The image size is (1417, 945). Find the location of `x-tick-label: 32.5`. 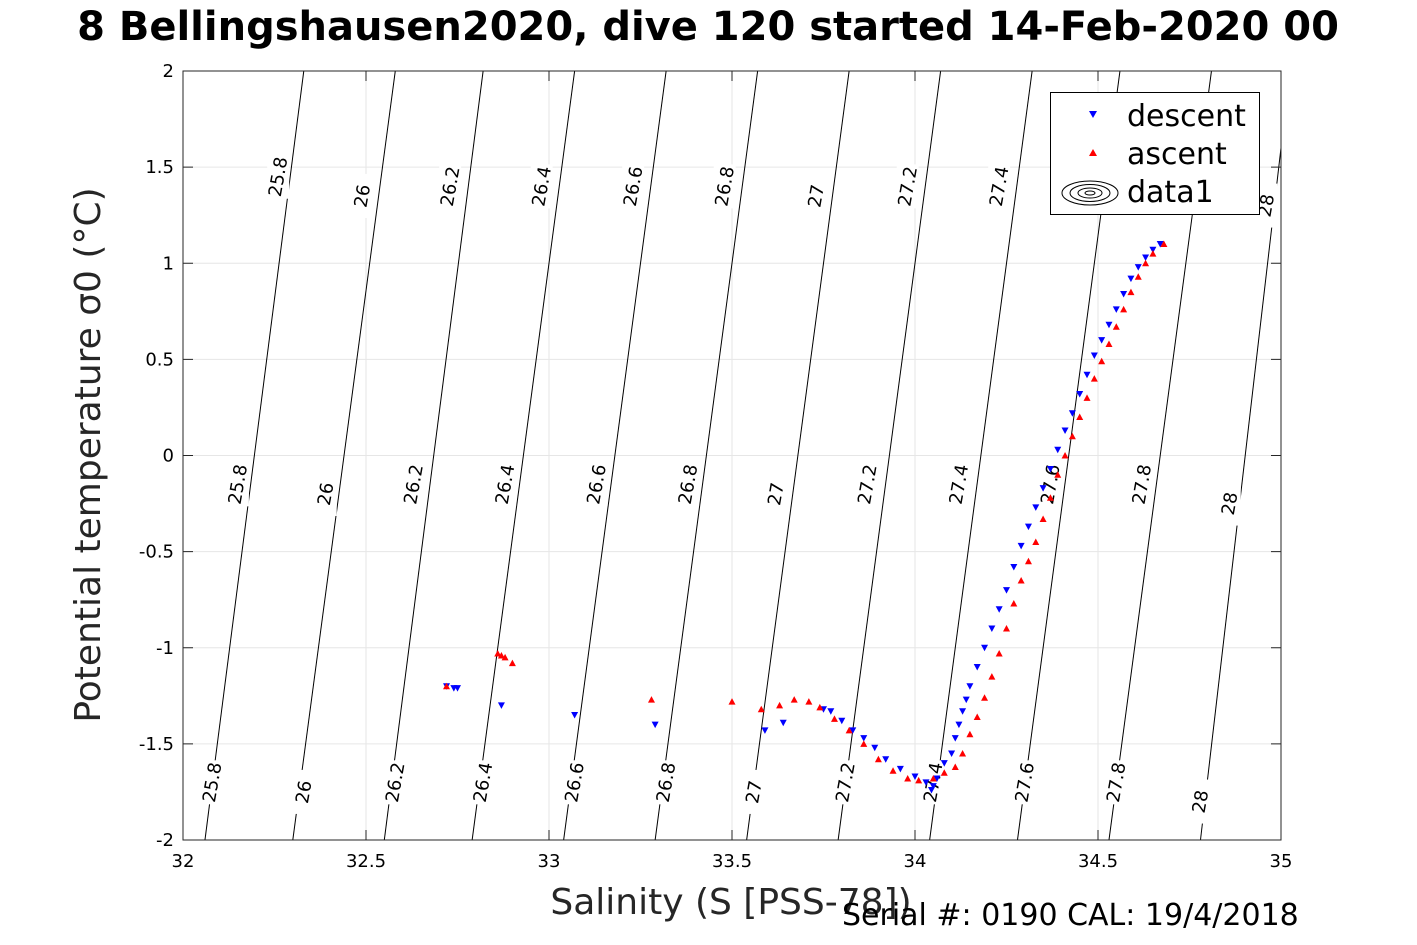

x-tick-label: 32.5 is located at coordinates (366, 861).